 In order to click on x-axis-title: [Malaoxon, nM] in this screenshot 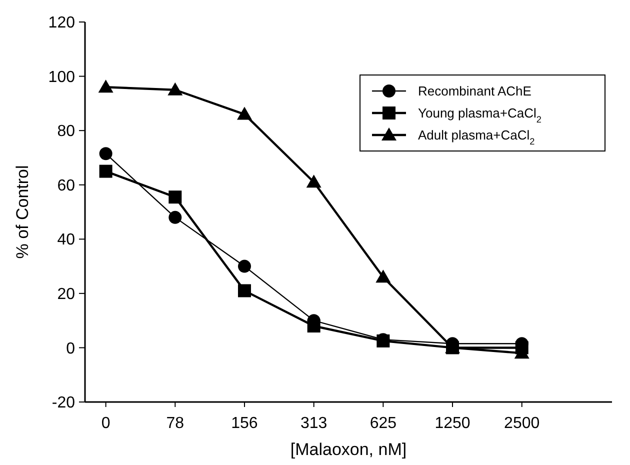, I will do `click(348, 449)`.